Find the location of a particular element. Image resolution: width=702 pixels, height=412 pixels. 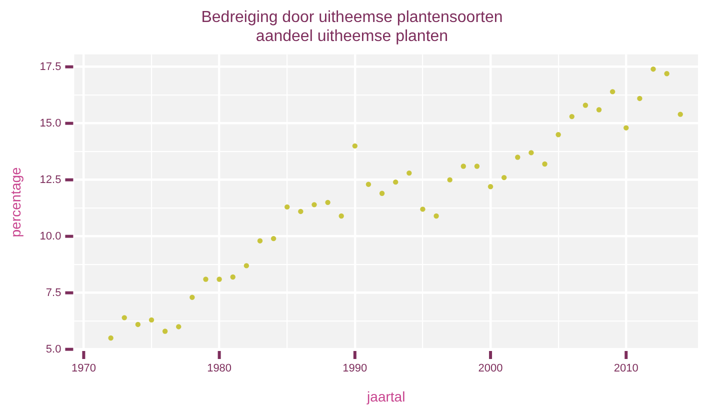

y-tick-label: 5.0 is located at coordinates (54, 349).